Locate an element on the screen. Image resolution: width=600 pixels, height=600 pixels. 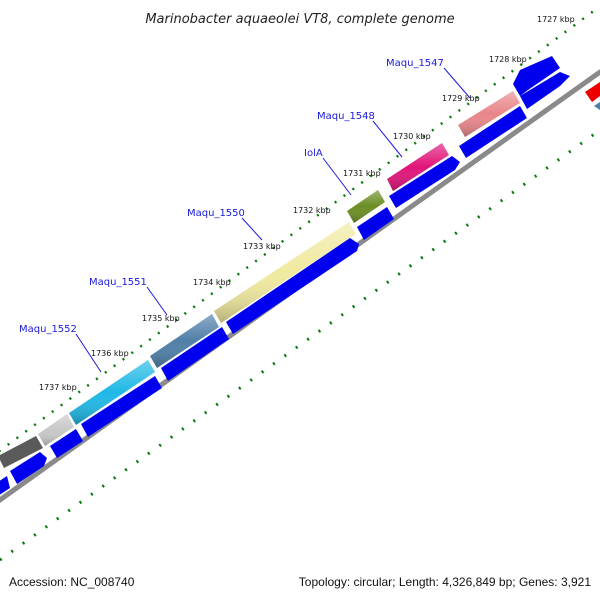
gene-feature-dark is located at coordinates (21, 452).